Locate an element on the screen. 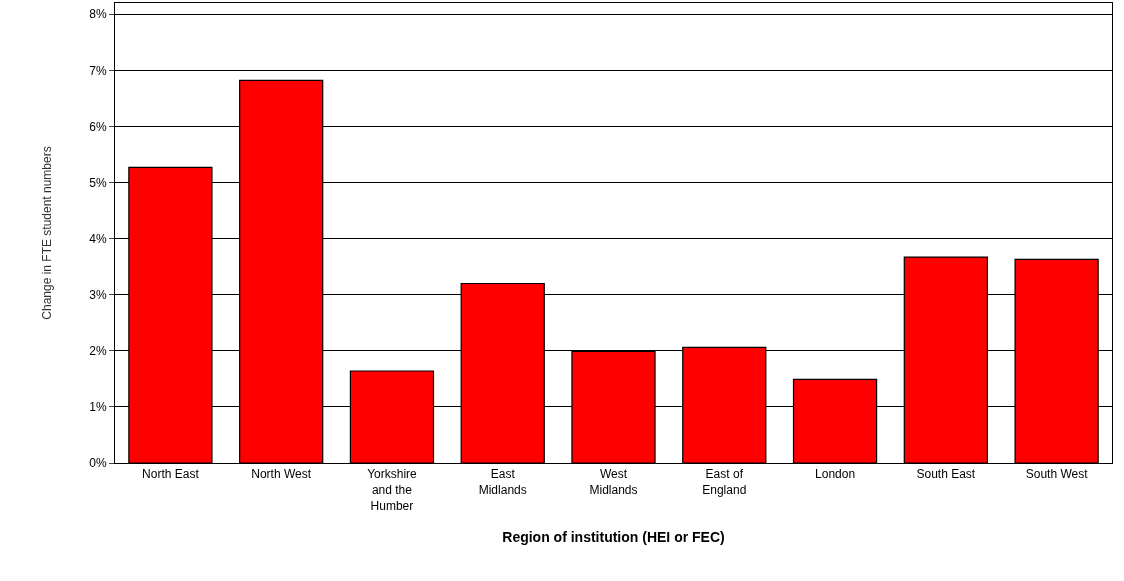 The width and height of the screenshot is (1124, 581). y-tick-label: 4% is located at coordinates (98, 238).